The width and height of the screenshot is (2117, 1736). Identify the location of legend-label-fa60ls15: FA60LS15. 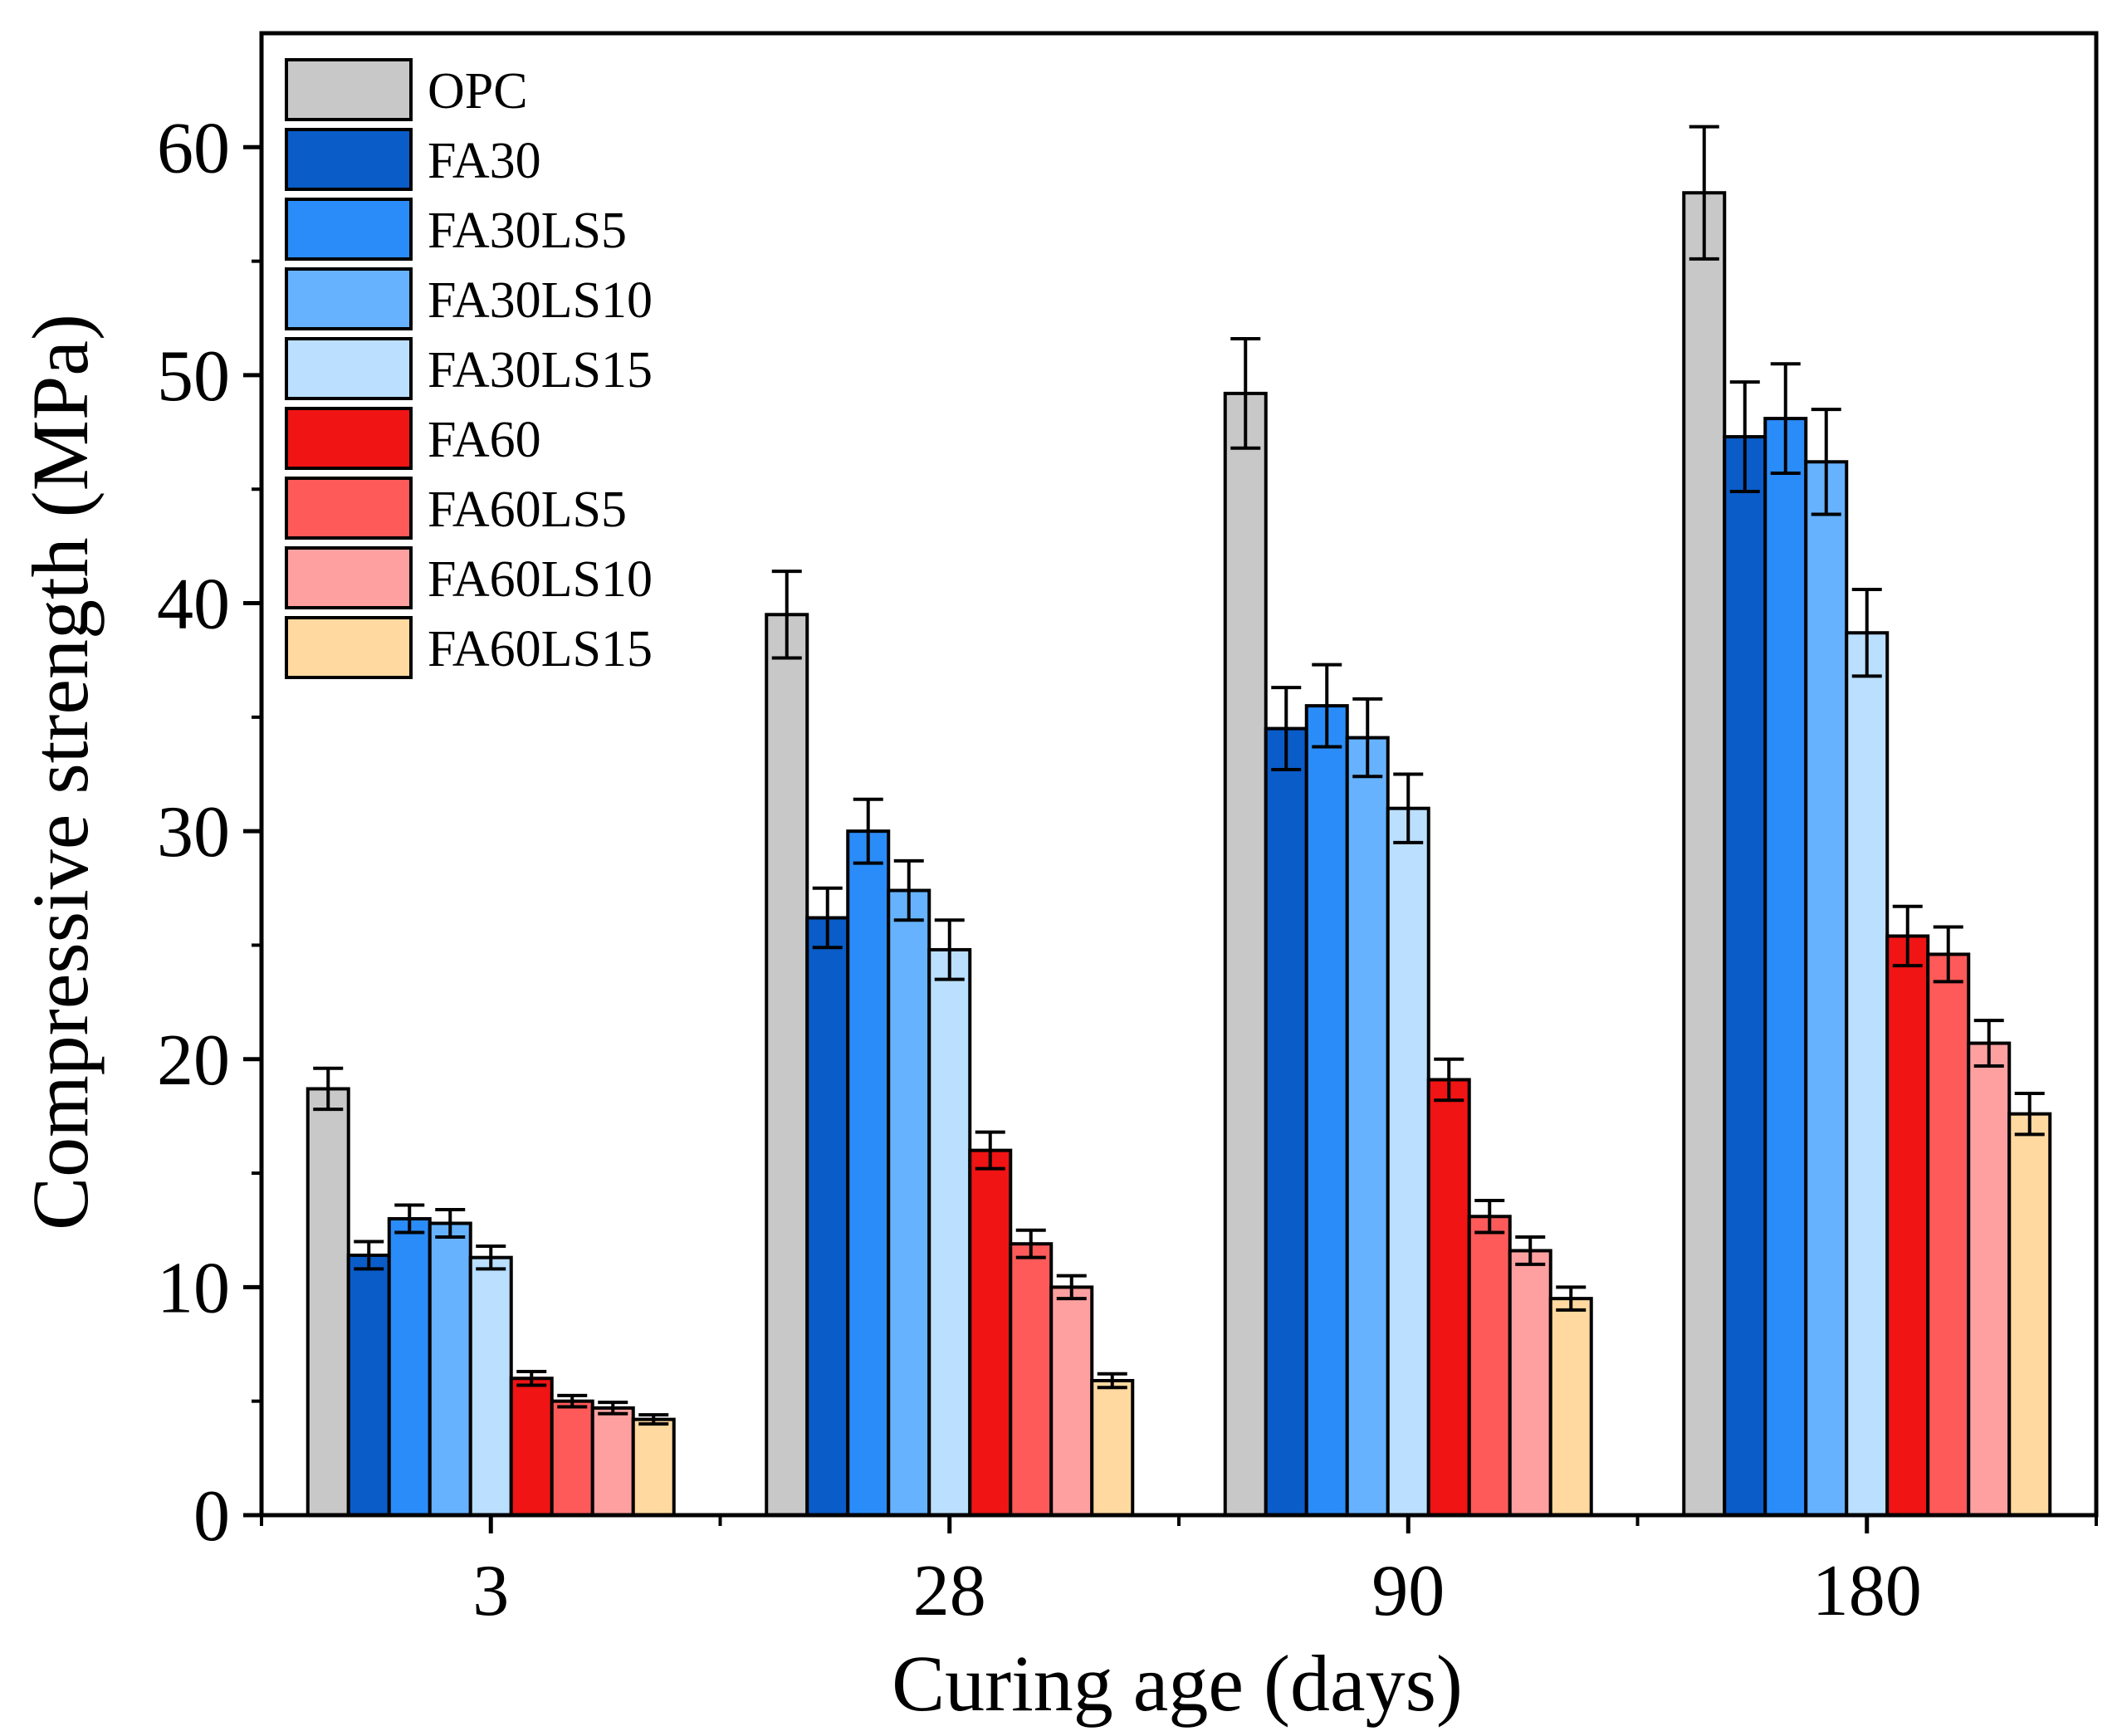
(540, 649).